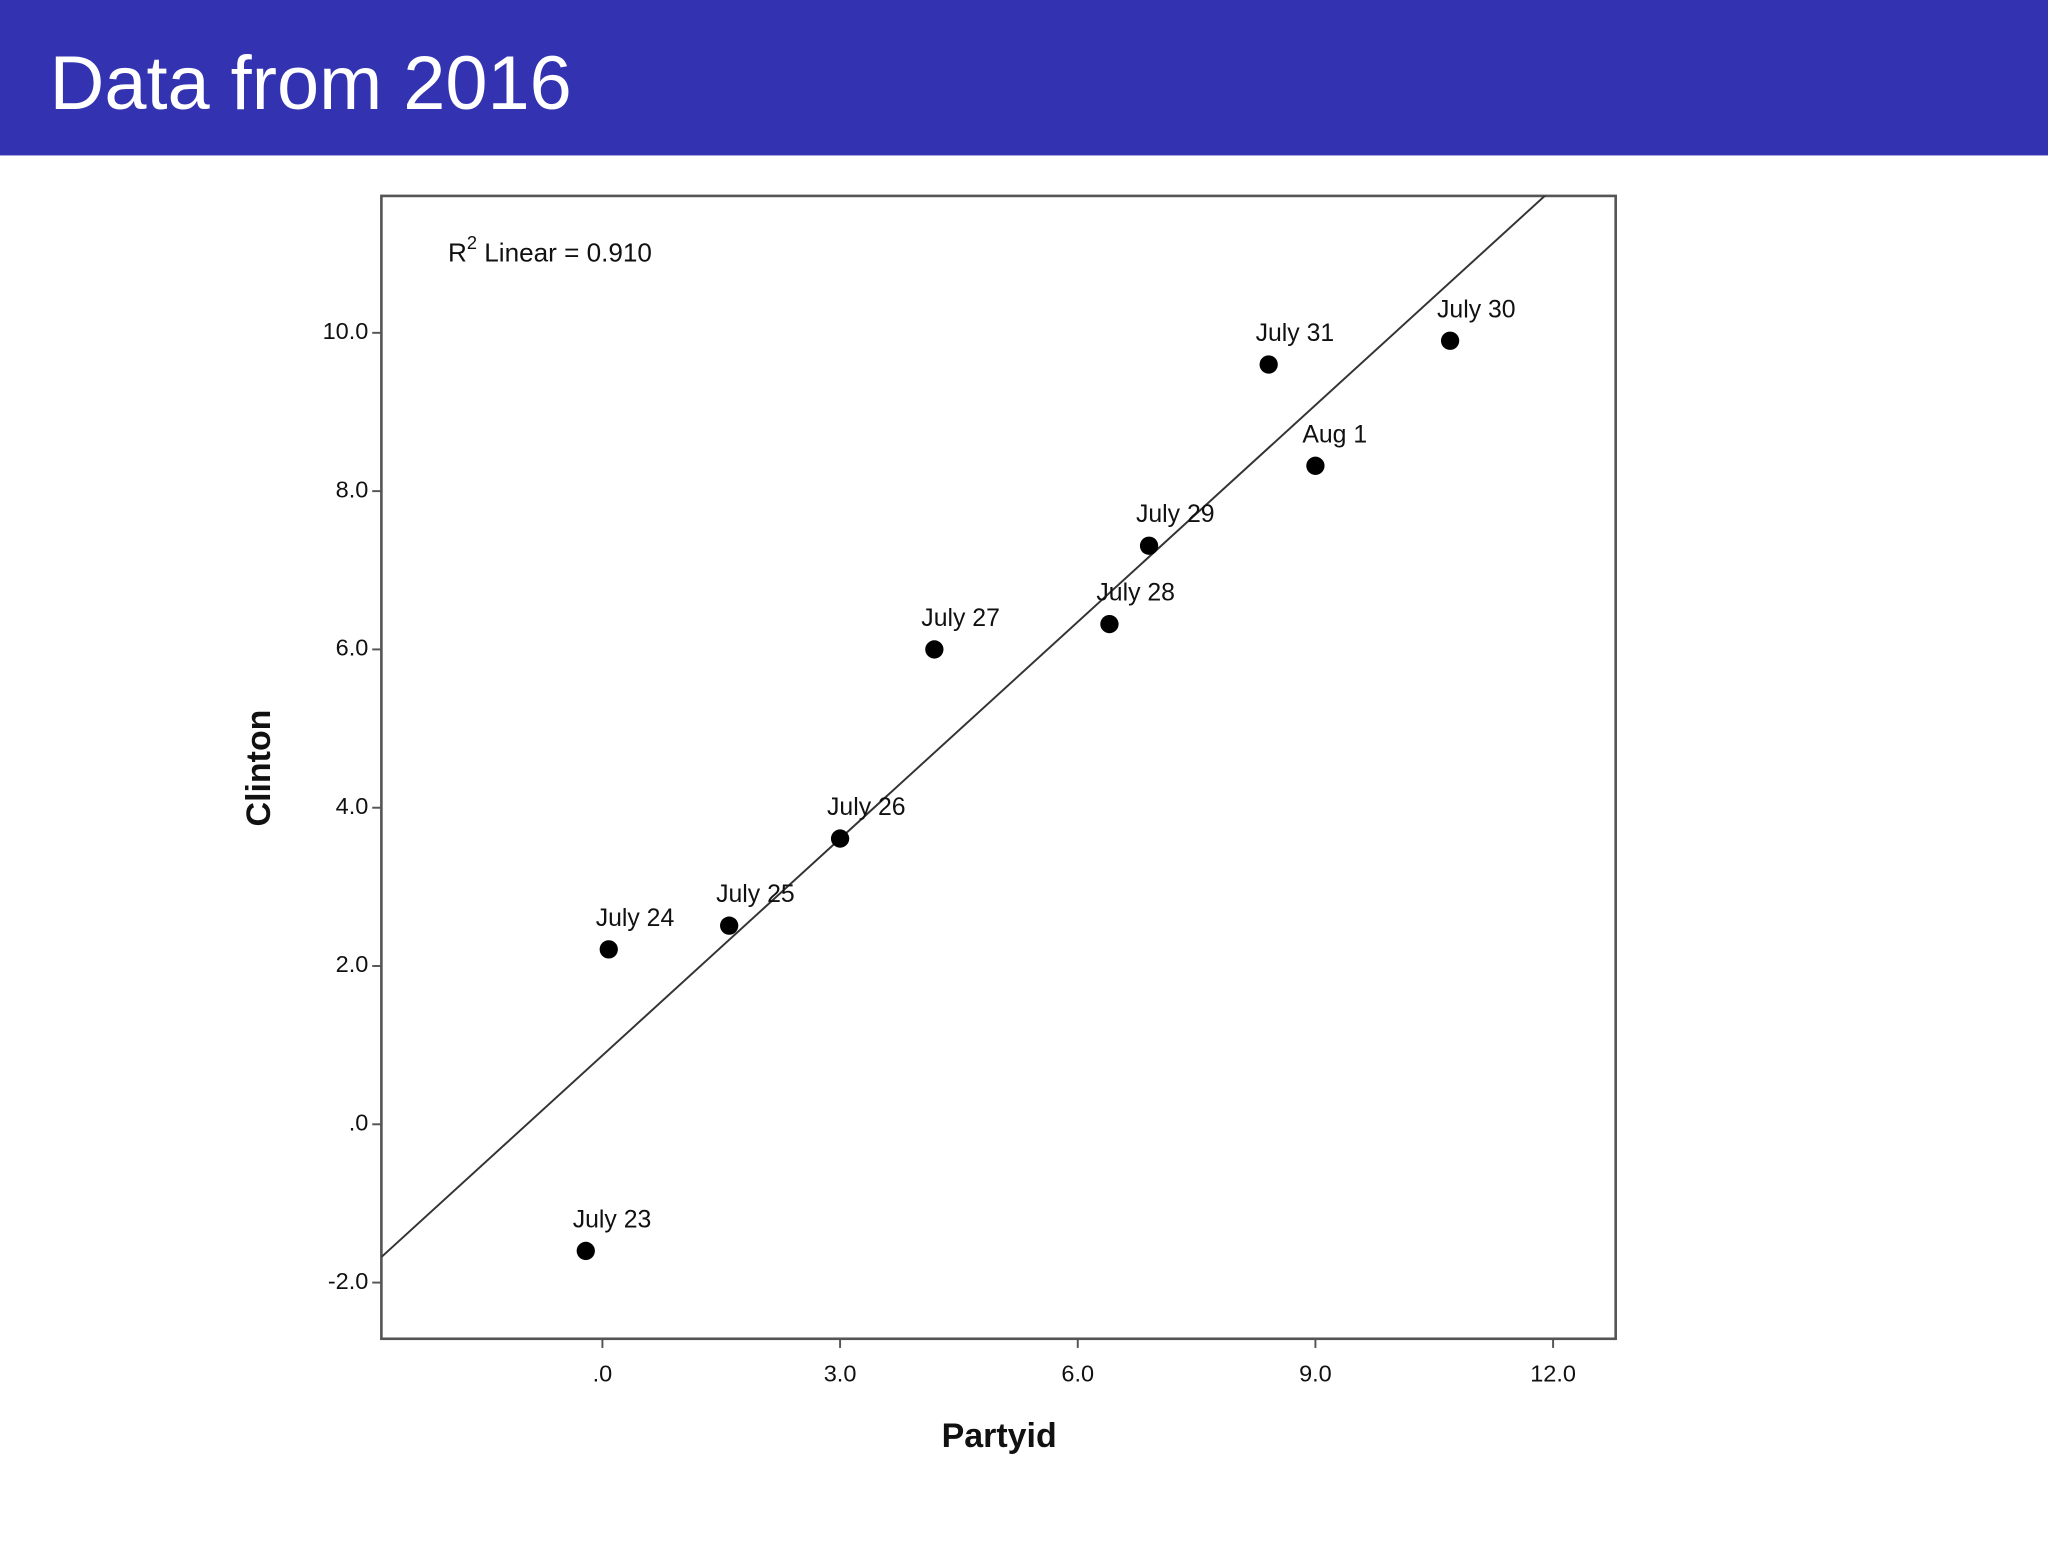 Image resolution: width=2048 pixels, height=1541 pixels. Describe the element at coordinates (603, 1374) in the screenshot. I see `x-tick-label: .0` at that location.